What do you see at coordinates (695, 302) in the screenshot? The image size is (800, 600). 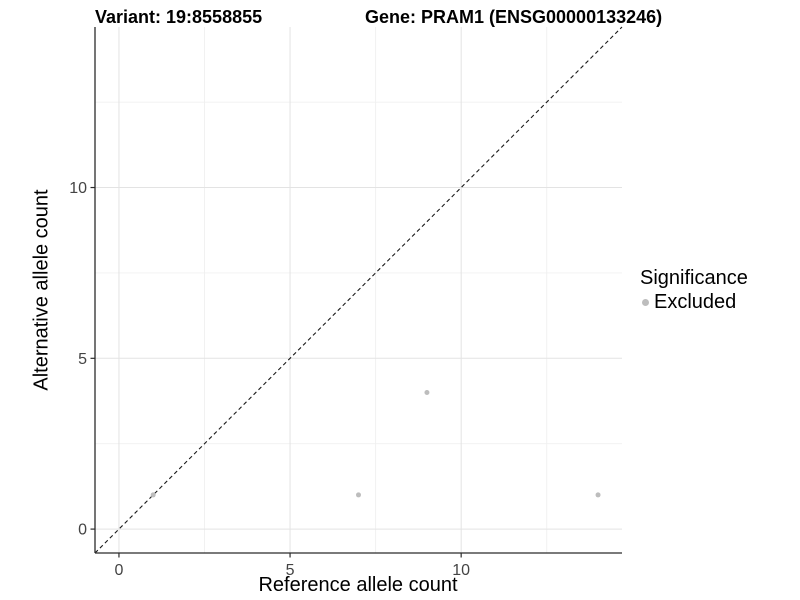 I see `legend-item-label: Excluded` at bounding box center [695, 302].